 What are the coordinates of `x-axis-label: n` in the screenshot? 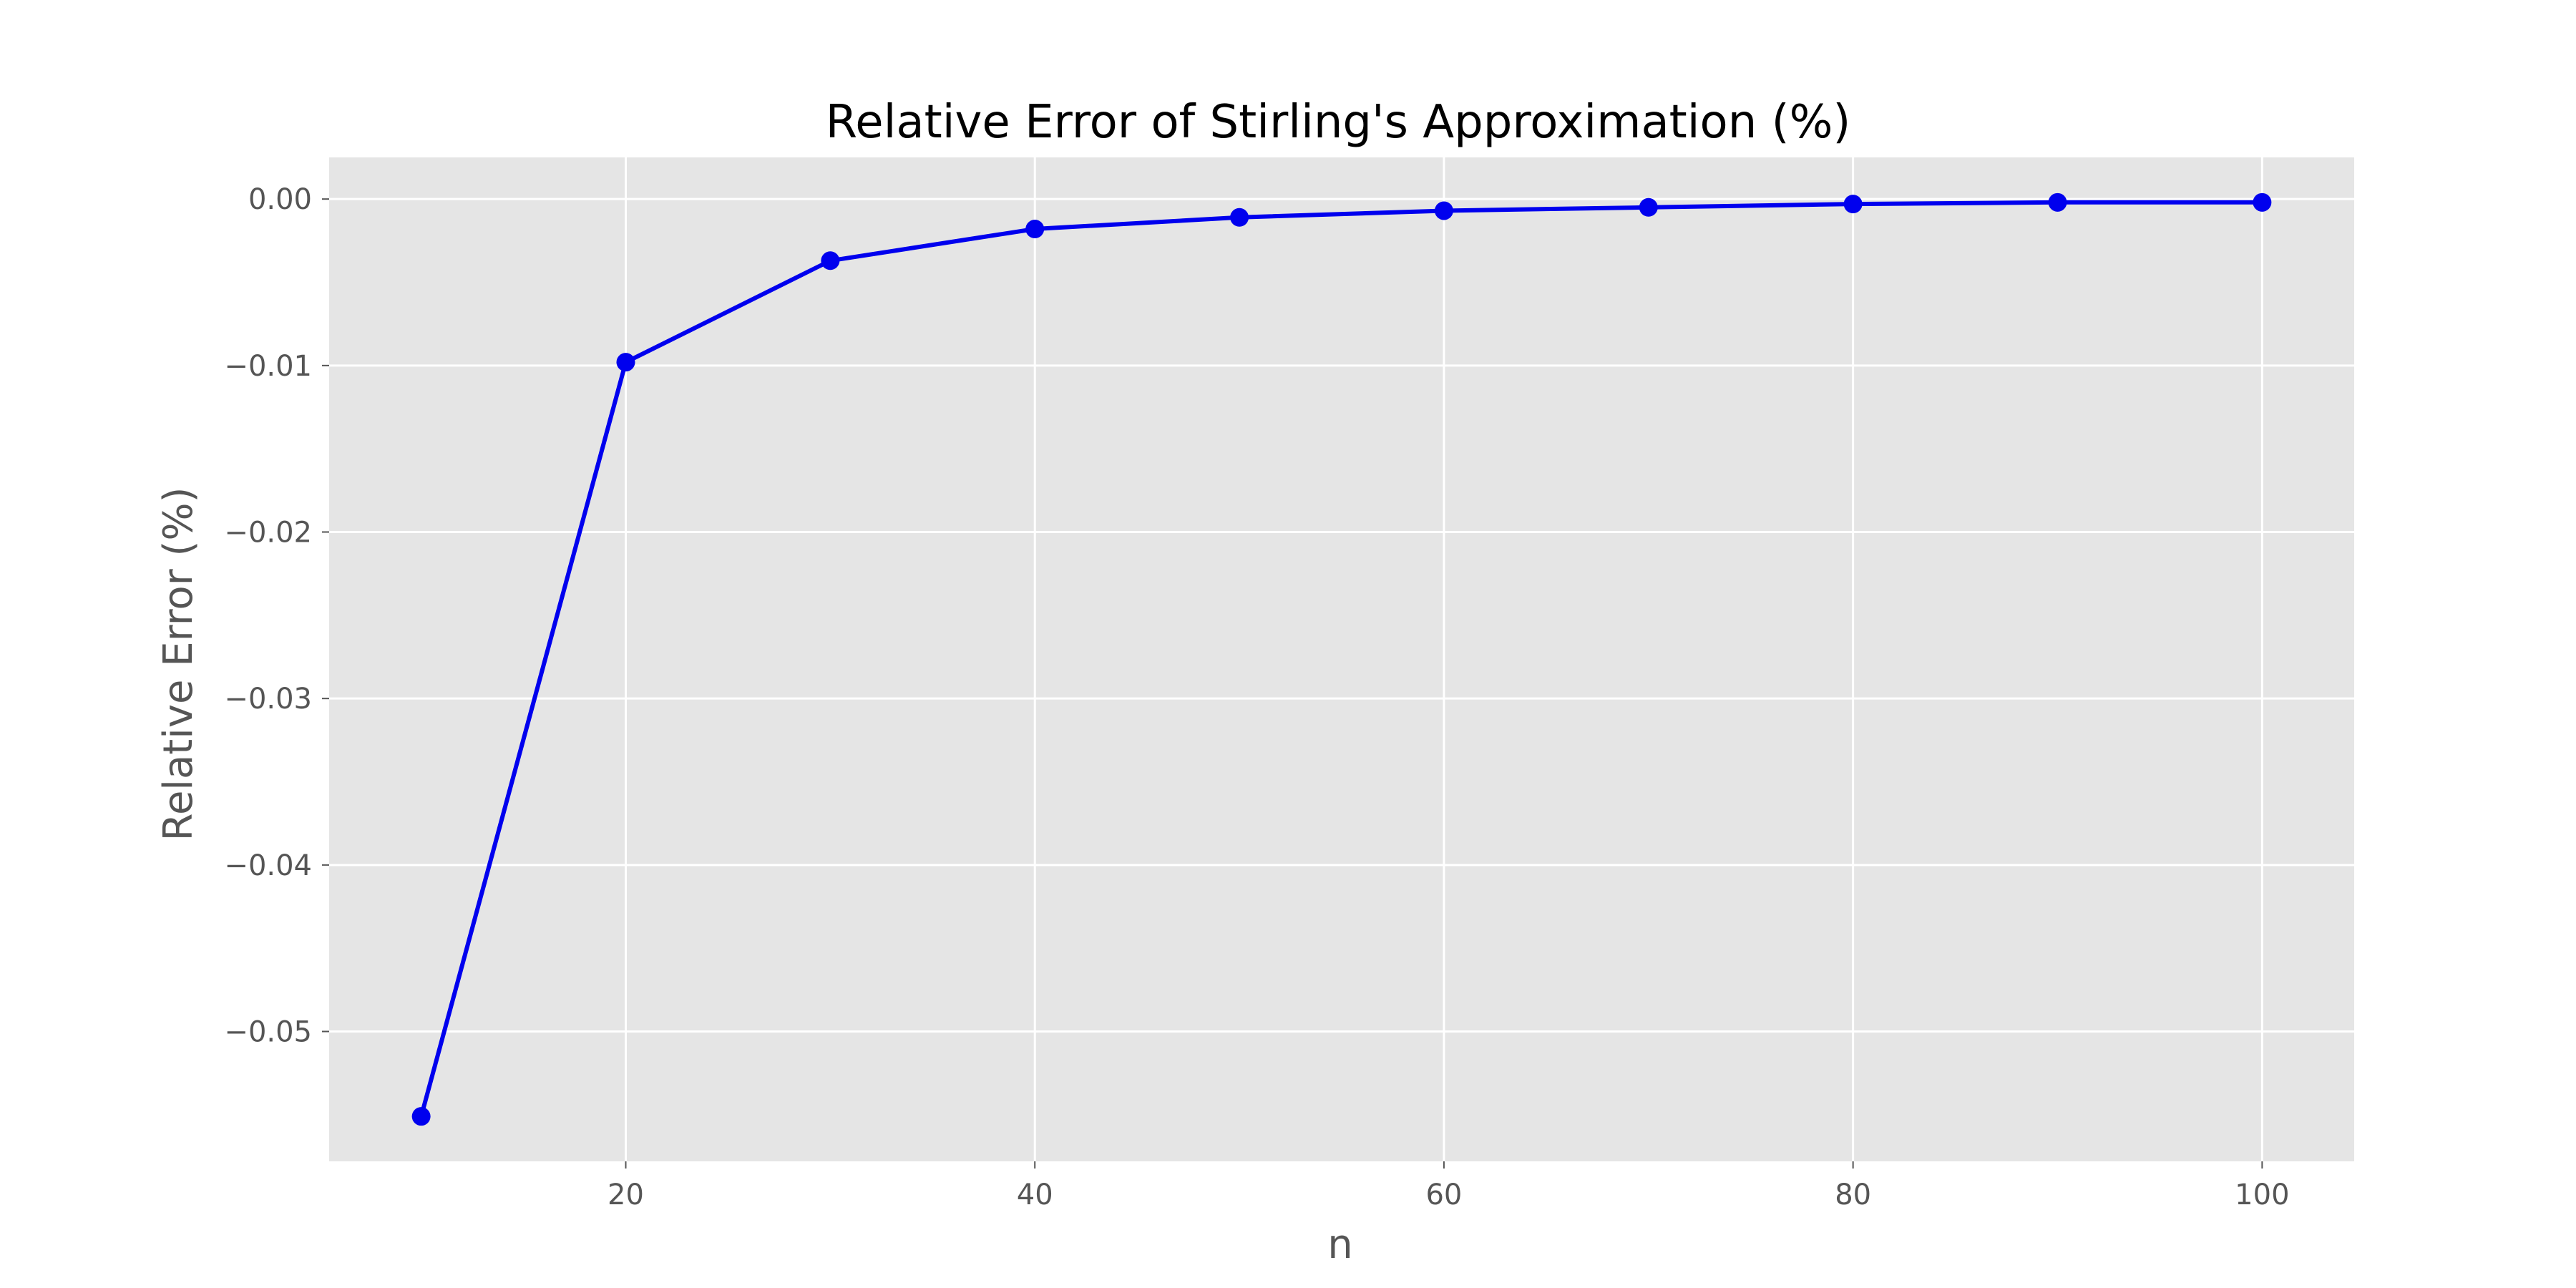 It's located at (1340, 1244).